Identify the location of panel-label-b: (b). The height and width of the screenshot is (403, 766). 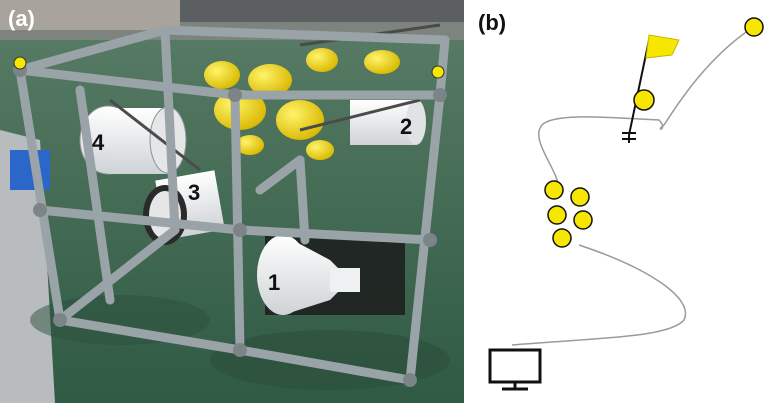
(492, 22).